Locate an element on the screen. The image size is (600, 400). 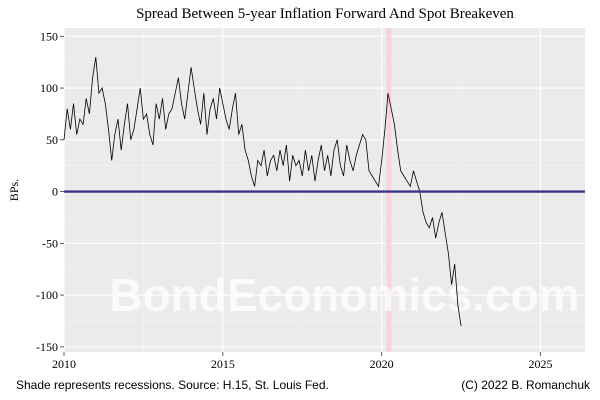
watermark: BondEconomics.com is located at coordinates (344, 295).